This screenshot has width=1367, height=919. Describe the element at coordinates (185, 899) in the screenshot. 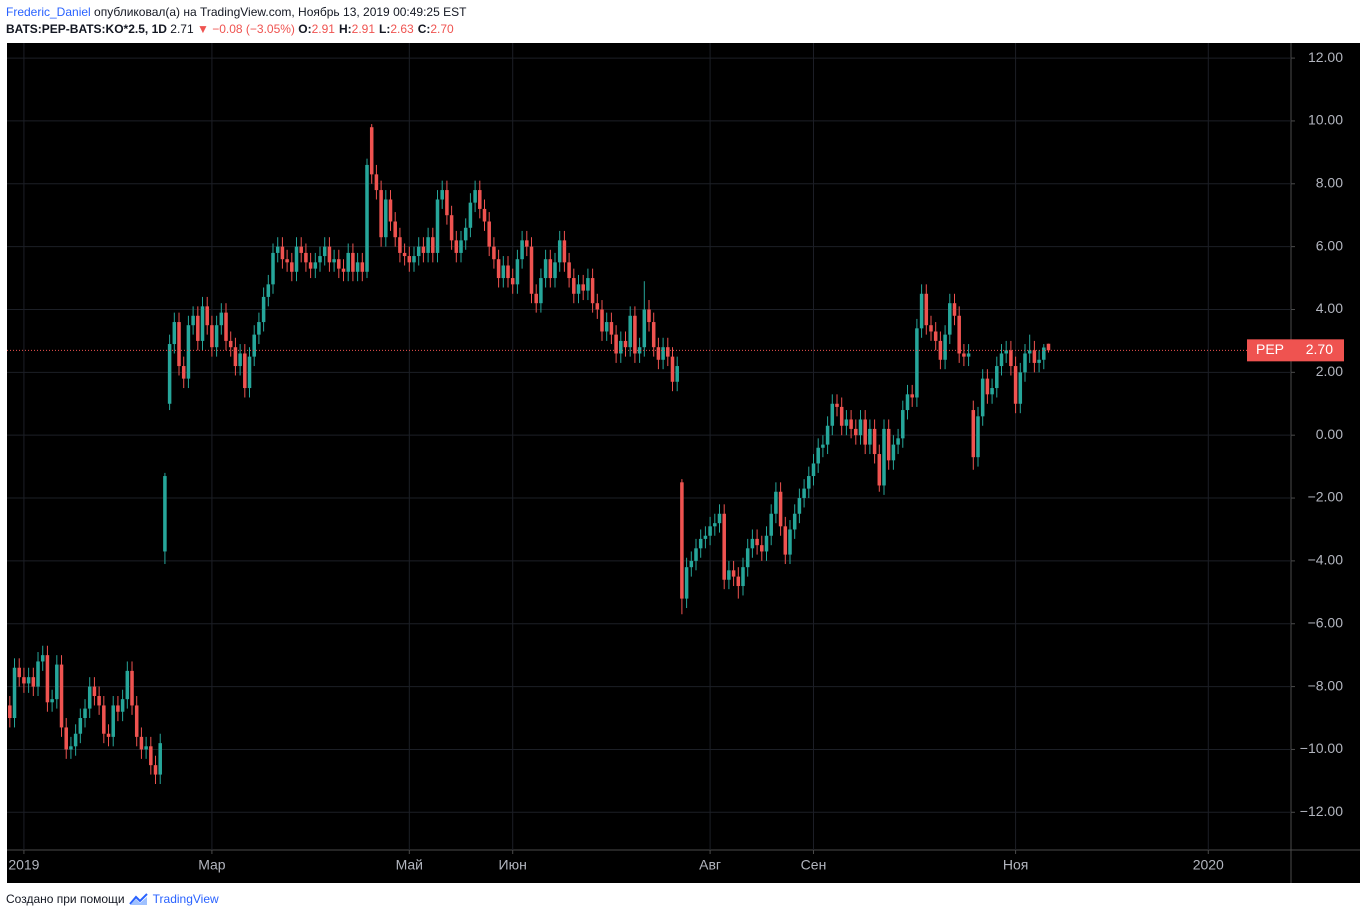

I see `footer-brand: TradingView` at that location.